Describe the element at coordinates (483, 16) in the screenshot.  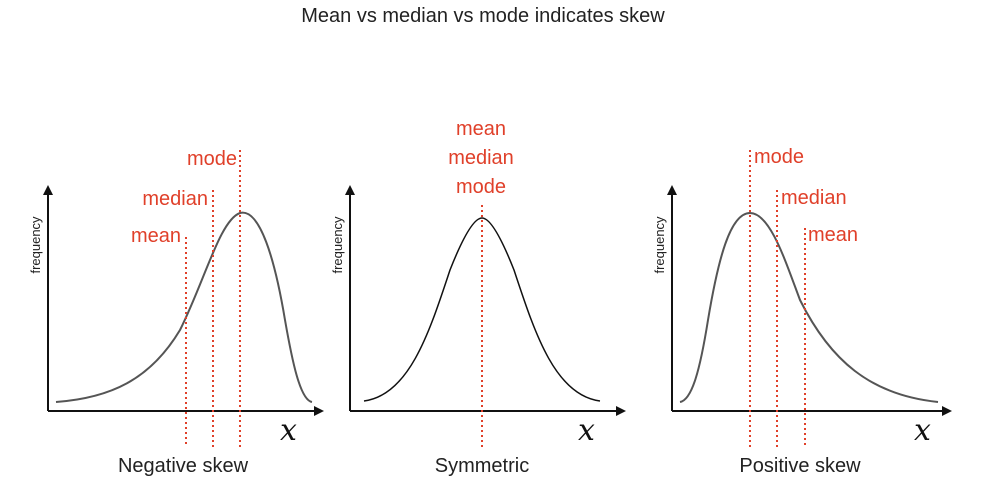
I see `diagram-title: Mean vs median vs mode indicates skew` at that location.